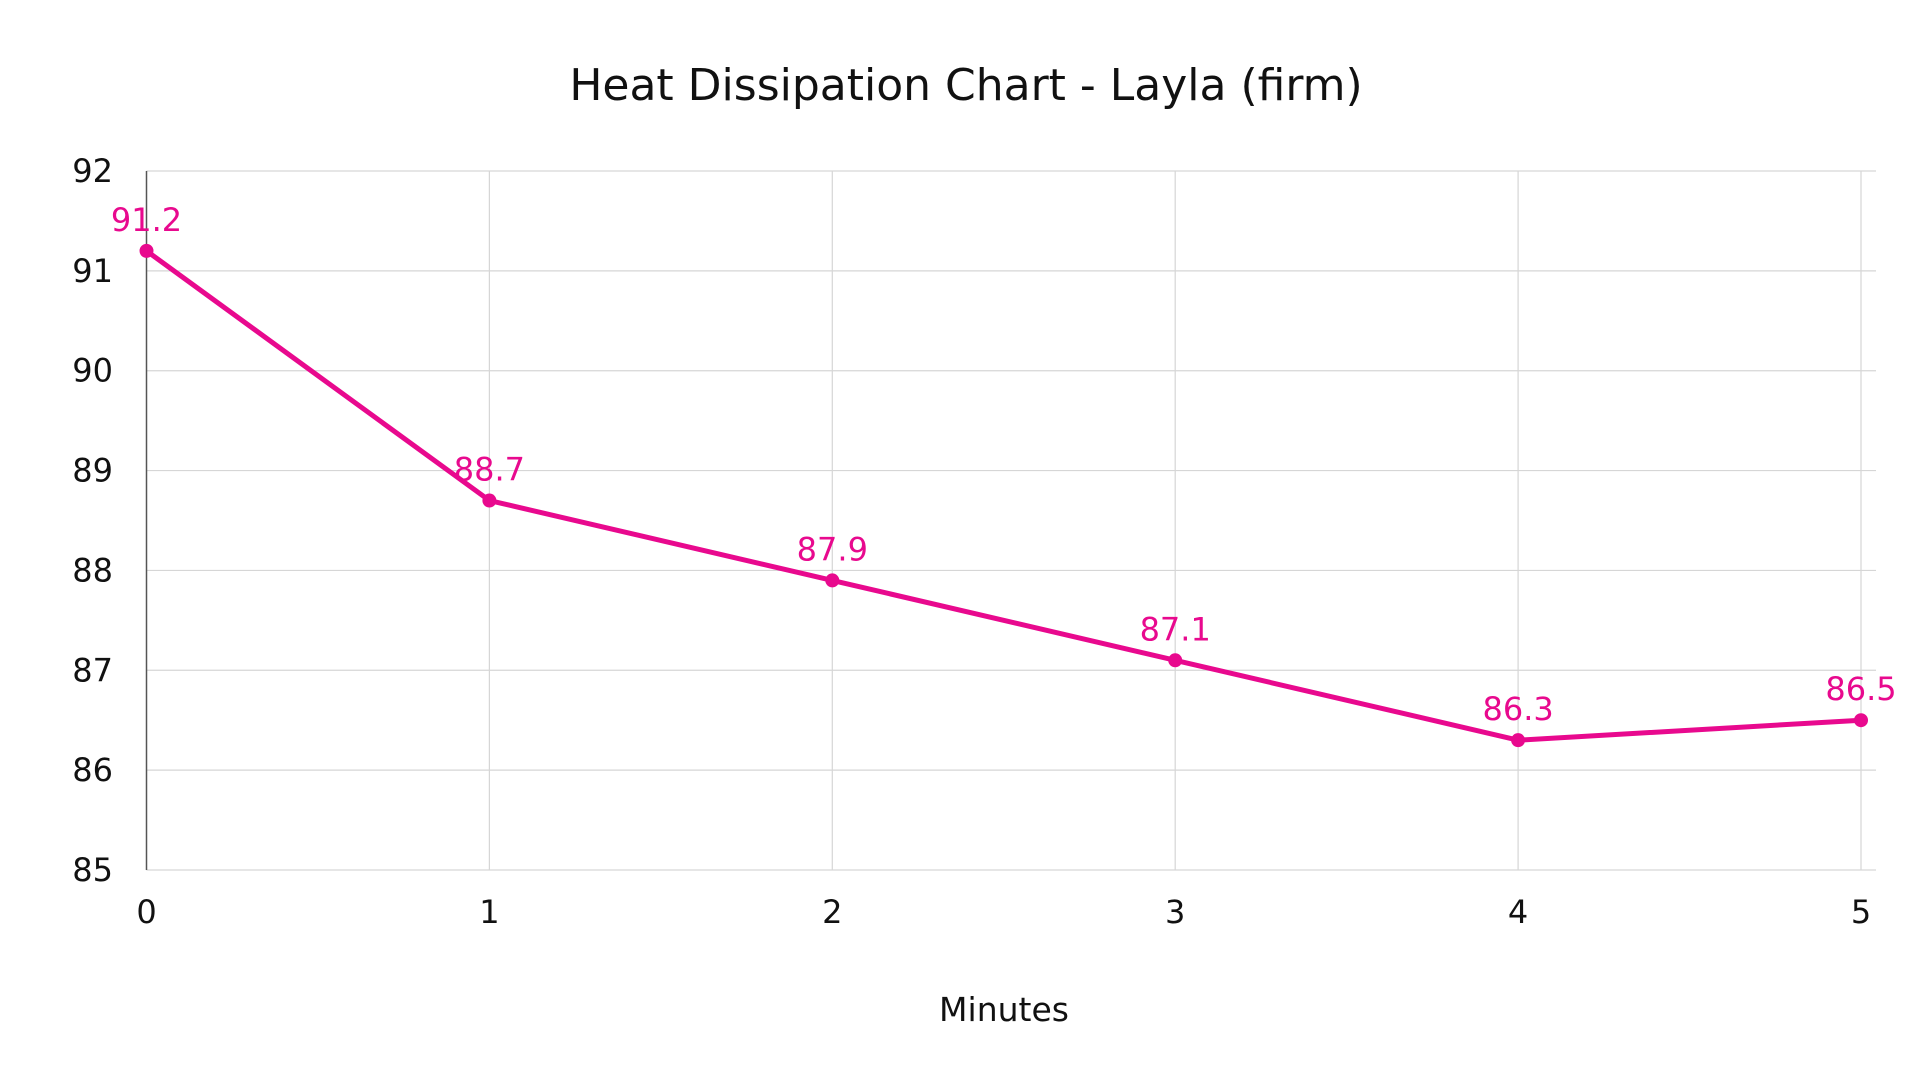  I want to click on y-tick-label: 88, so click(92, 570).